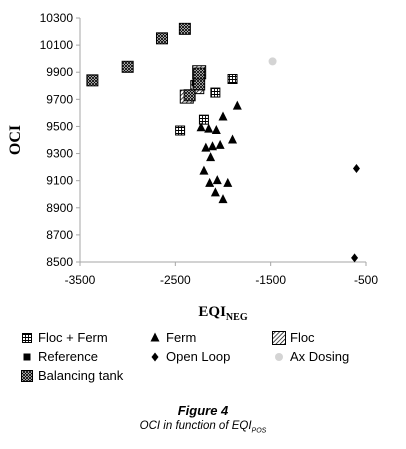 The height and width of the screenshot is (449, 406). I want to click on figure-caption-title: Figure 4, so click(203, 410).